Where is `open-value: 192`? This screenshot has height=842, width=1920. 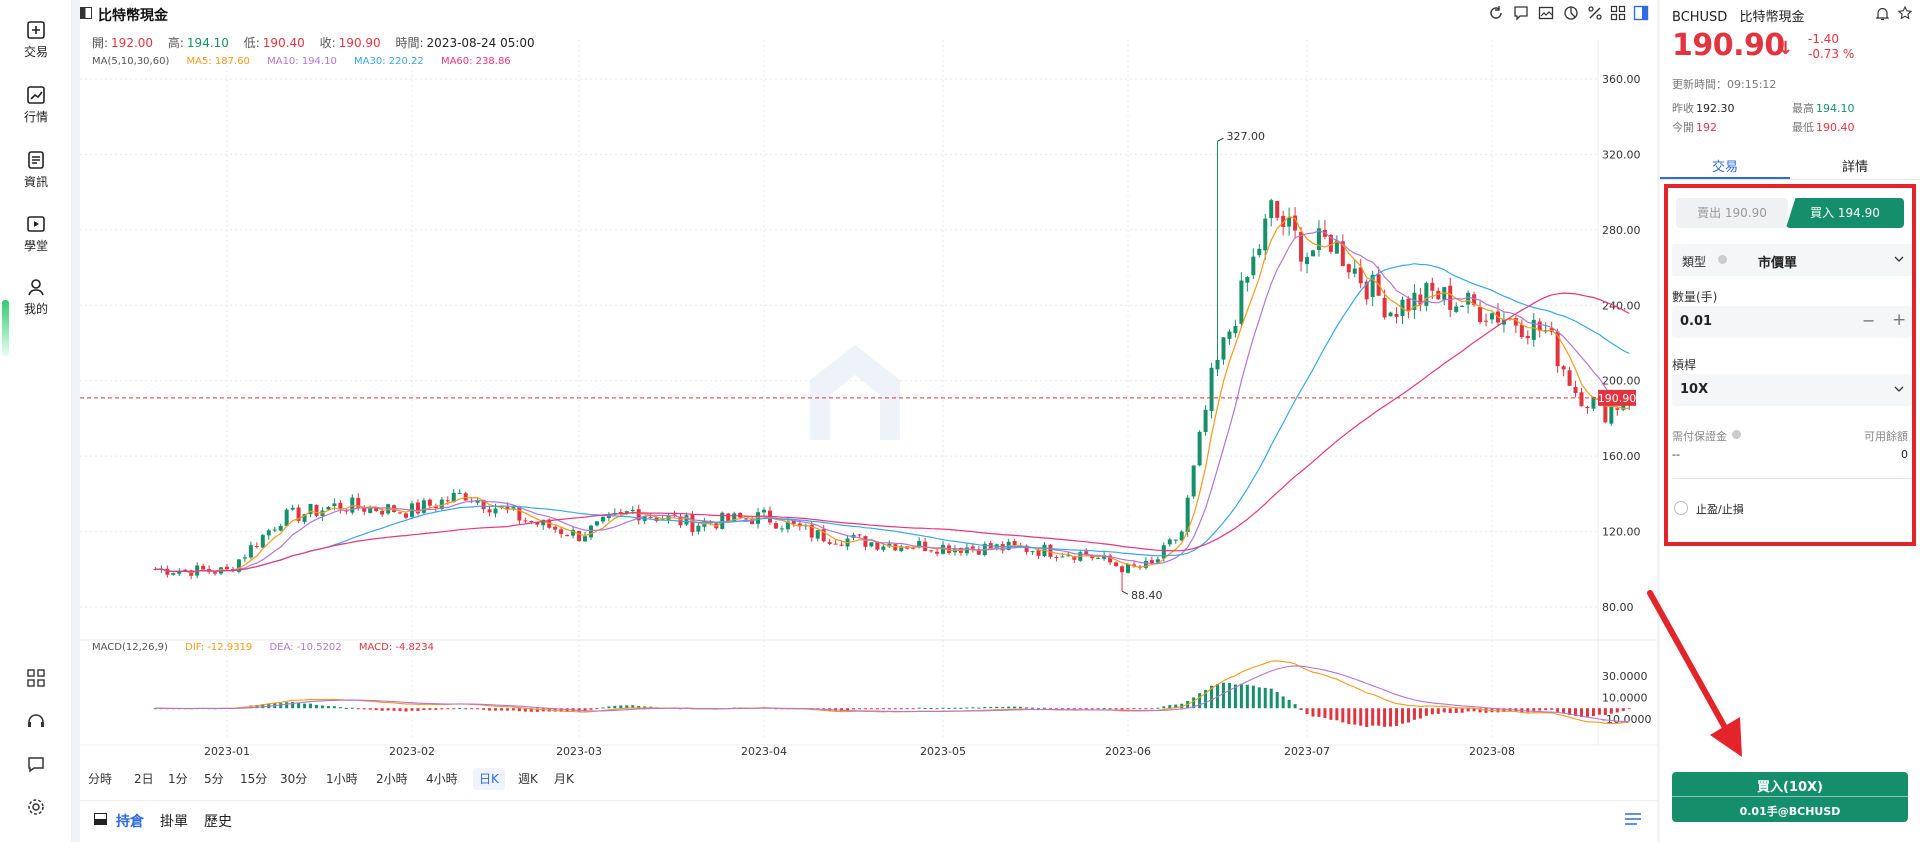 open-value: 192 is located at coordinates (1706, 127).